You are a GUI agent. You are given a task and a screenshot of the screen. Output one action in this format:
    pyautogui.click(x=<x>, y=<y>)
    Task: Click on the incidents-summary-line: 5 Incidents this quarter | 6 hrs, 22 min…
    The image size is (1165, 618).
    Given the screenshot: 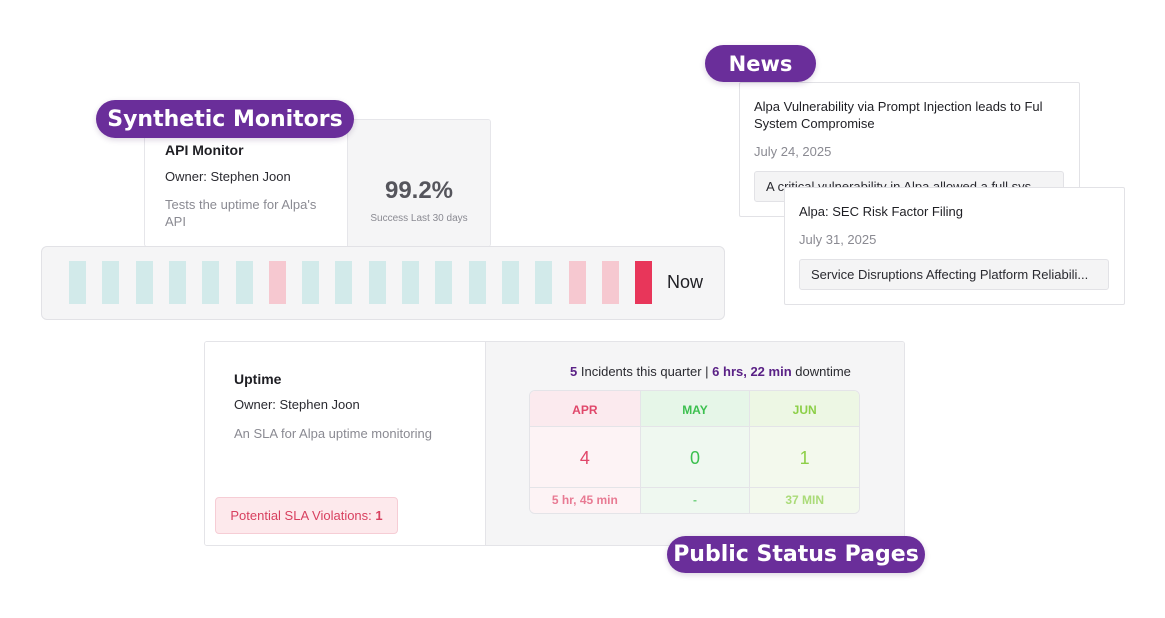 What is the action you would take?
    pyautogui.click(x=710, y=371)
    